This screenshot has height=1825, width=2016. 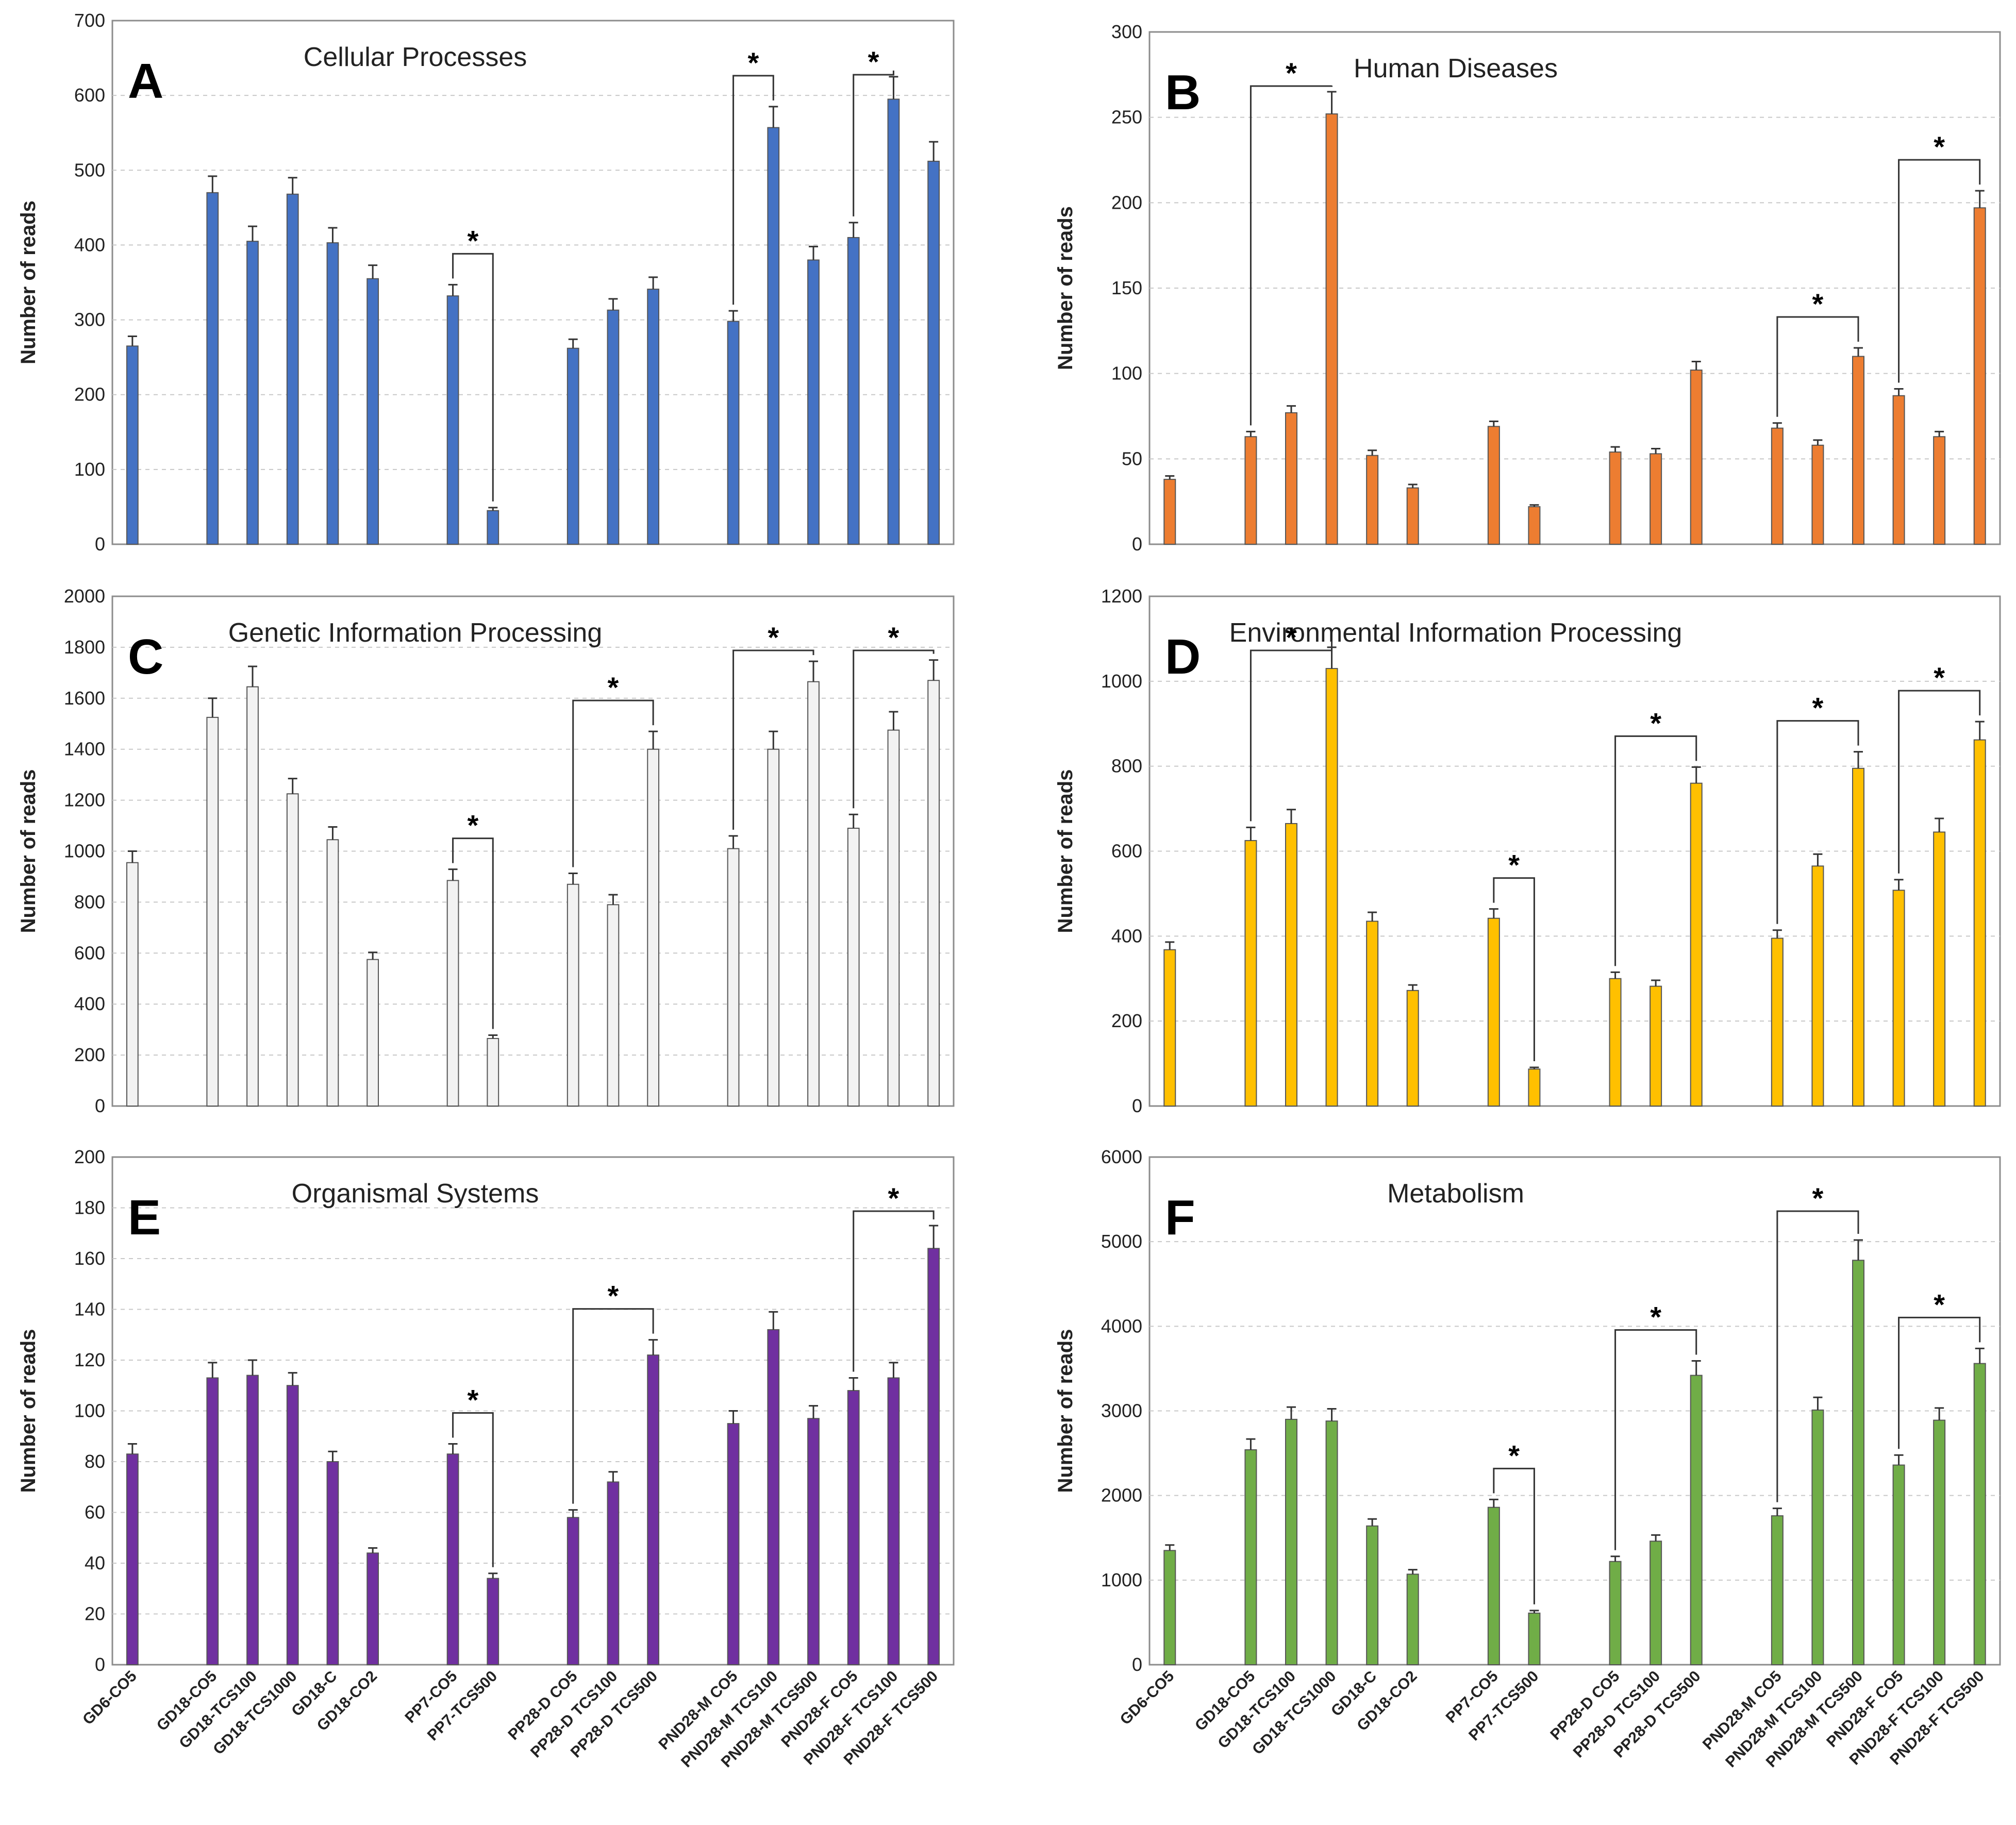 What do you see at coordinates (89, 1310) in the screenshot?
I see `y-tick-label: 140` at bounding box center [89, 1310].